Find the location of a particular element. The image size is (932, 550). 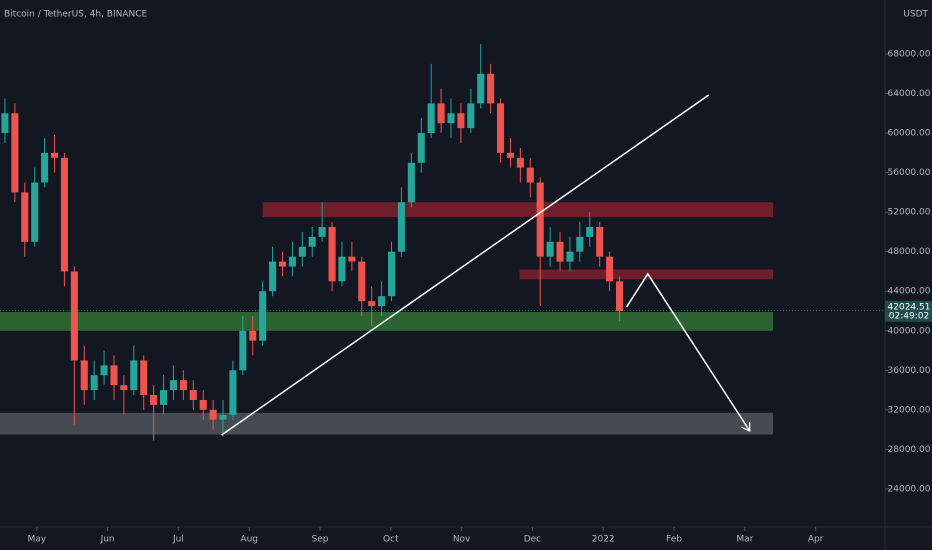

y-tick-label: 64000.00 is located at coordinates (909, 94).